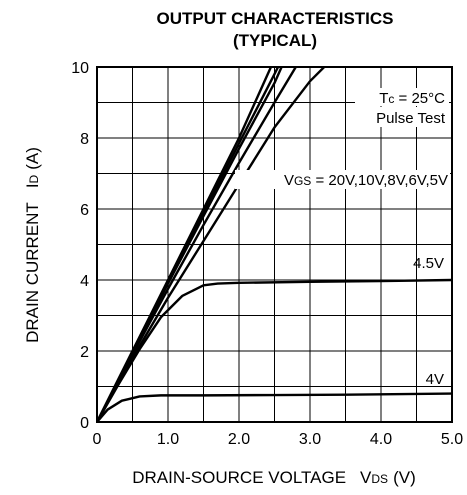 The width and height of the screenshot is (467, 495). What do you see at coordinates (274, 407) in the screenshot?
I see `series-line-4v` at bounding box center [274, 407].